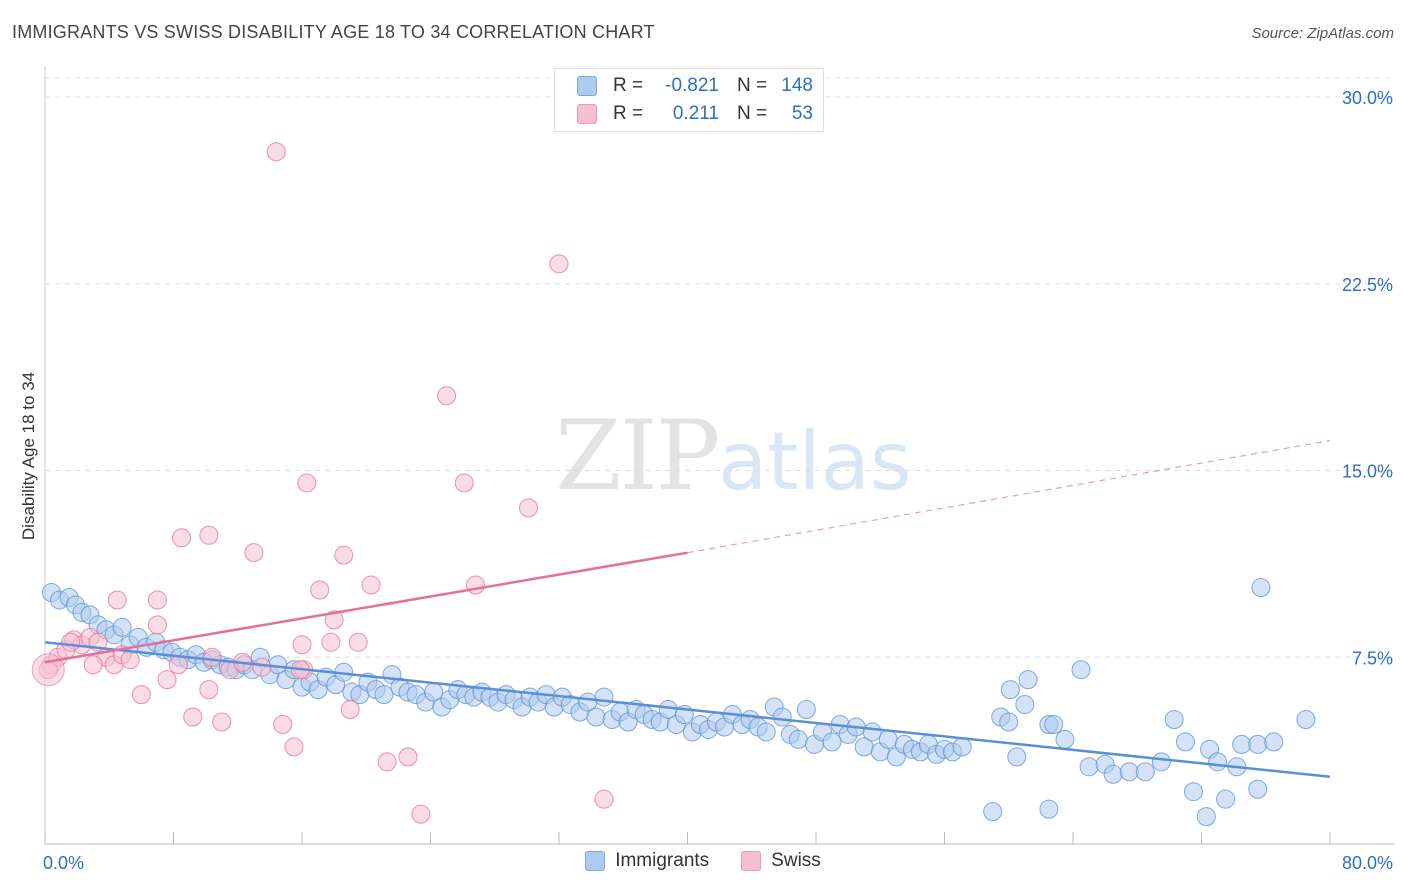 The image size is (1406, 892). I want to click on legend-item-immigrants: Immigrants, so click(647, 861).